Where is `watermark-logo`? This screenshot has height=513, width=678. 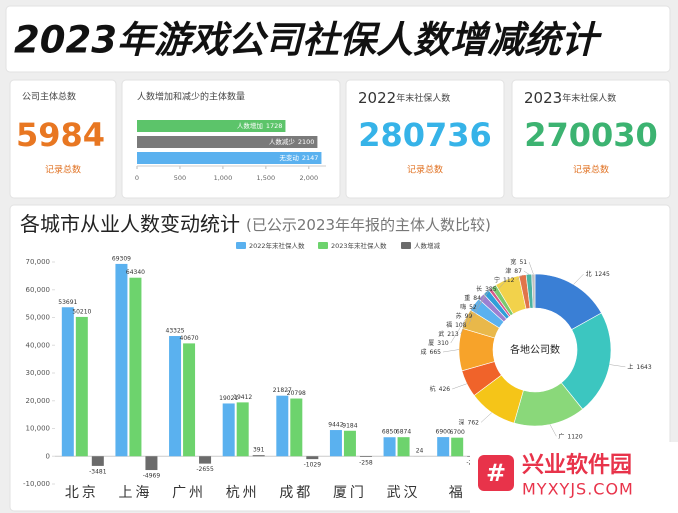 watermark-logo is located at coordinates (496, 473).